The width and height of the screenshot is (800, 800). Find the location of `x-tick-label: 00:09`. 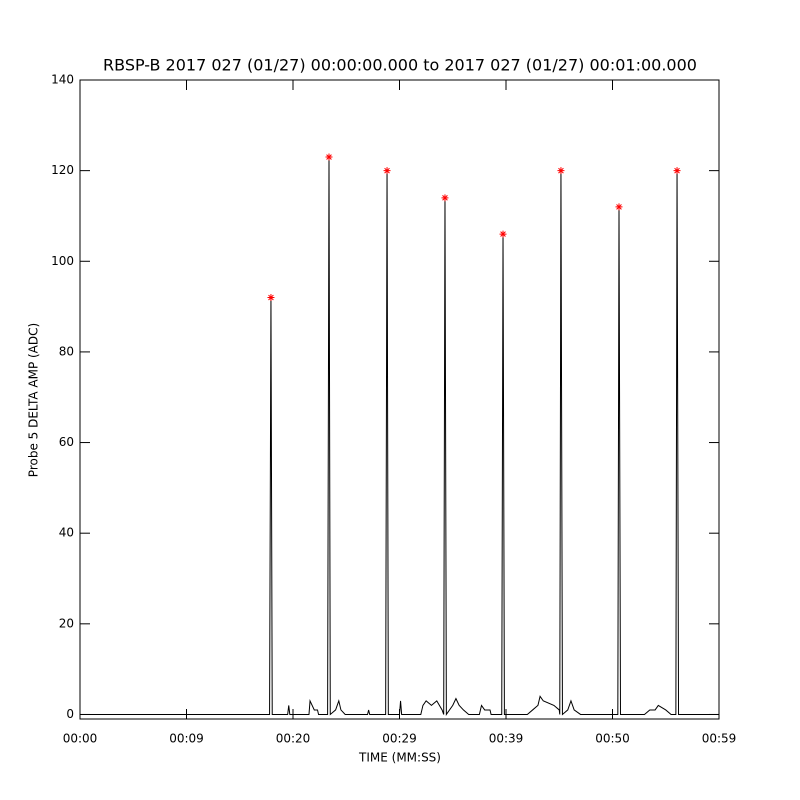

x-tick-label: 00:09 is located at coordinates (186, 739).